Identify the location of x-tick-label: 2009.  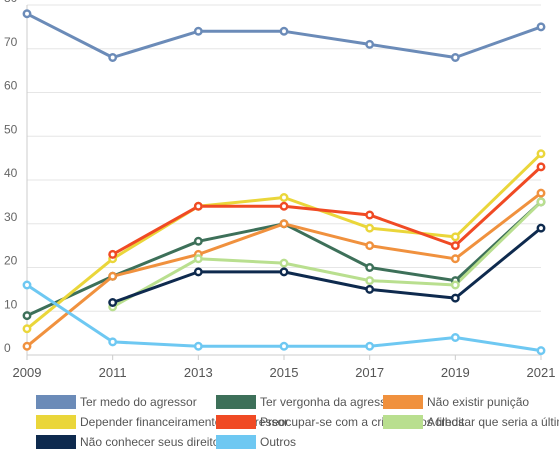
(27, 372).